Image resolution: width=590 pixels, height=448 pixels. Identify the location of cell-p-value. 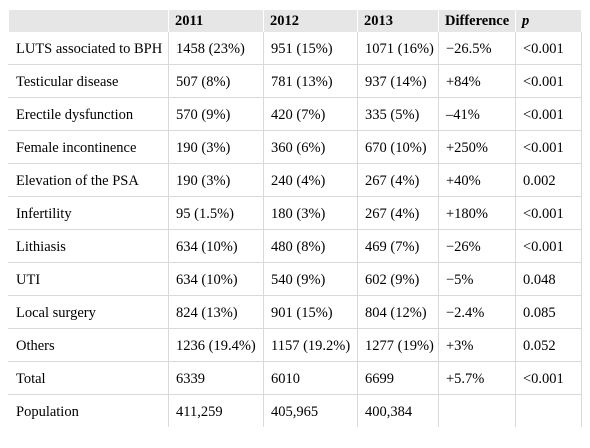
(548, 410).